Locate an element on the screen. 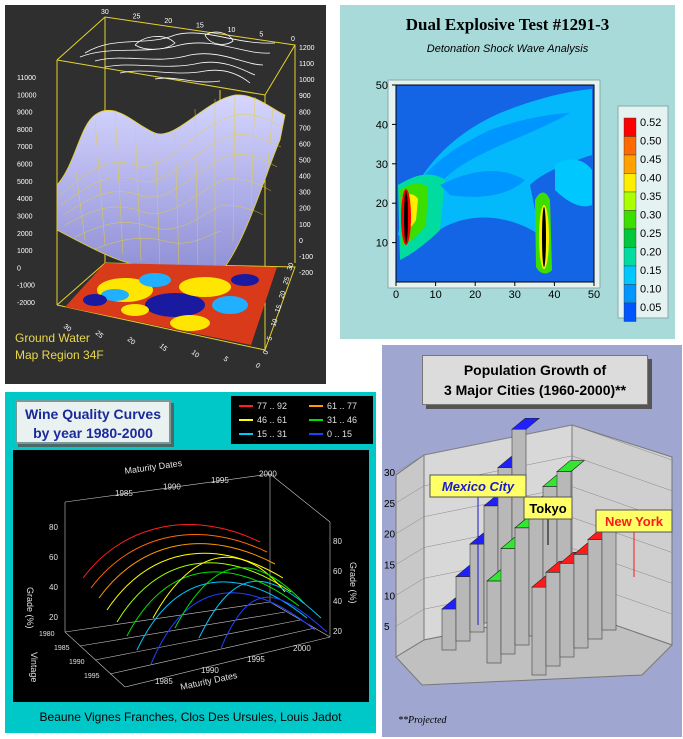 The image size is (683, 739). title-line-2: 3 Major Cities (1960-2000)** is located at coordinates (535, 390).